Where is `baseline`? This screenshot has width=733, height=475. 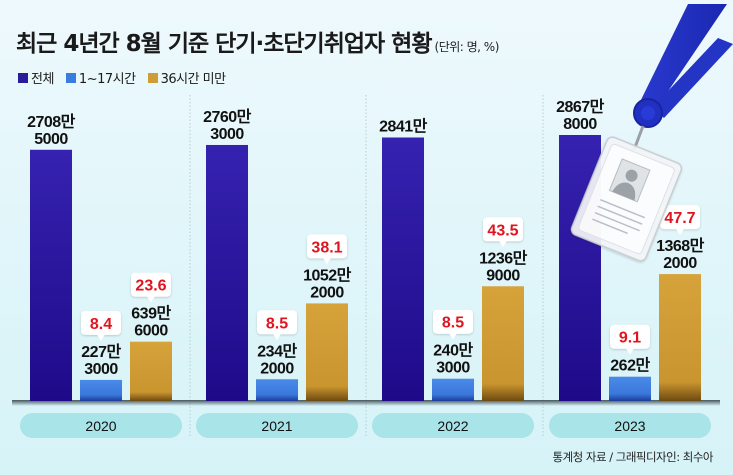 baseline is located at coordinates (366, 403).